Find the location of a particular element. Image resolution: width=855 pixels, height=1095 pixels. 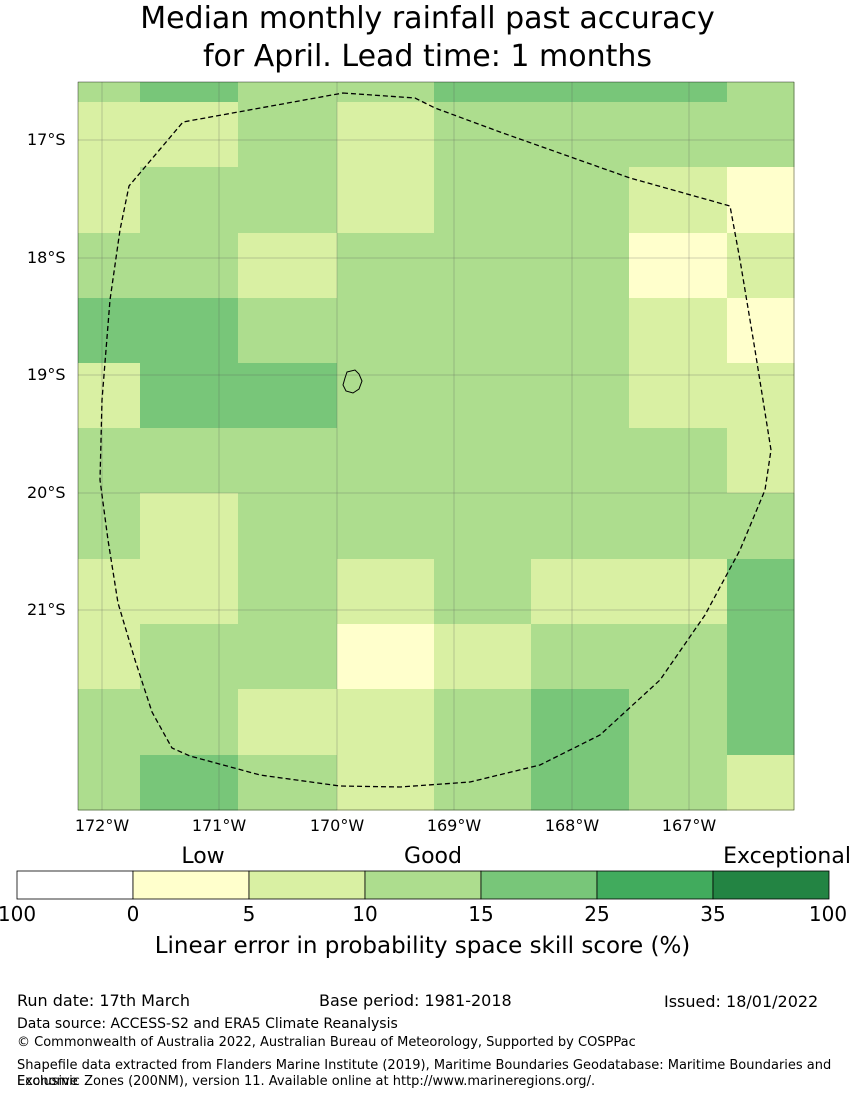

lat-label-20s: 20°S is located at coordinates (46, 492).